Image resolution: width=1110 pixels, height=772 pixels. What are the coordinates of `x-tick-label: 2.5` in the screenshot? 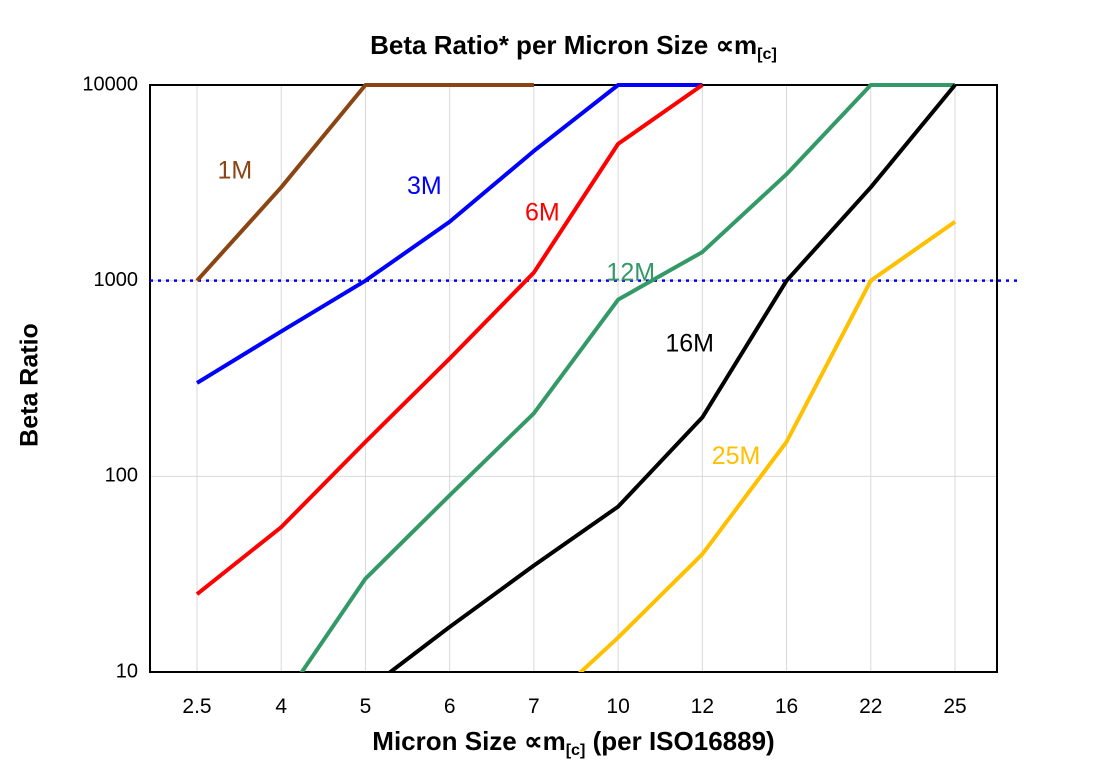 It's located at (196, 706).